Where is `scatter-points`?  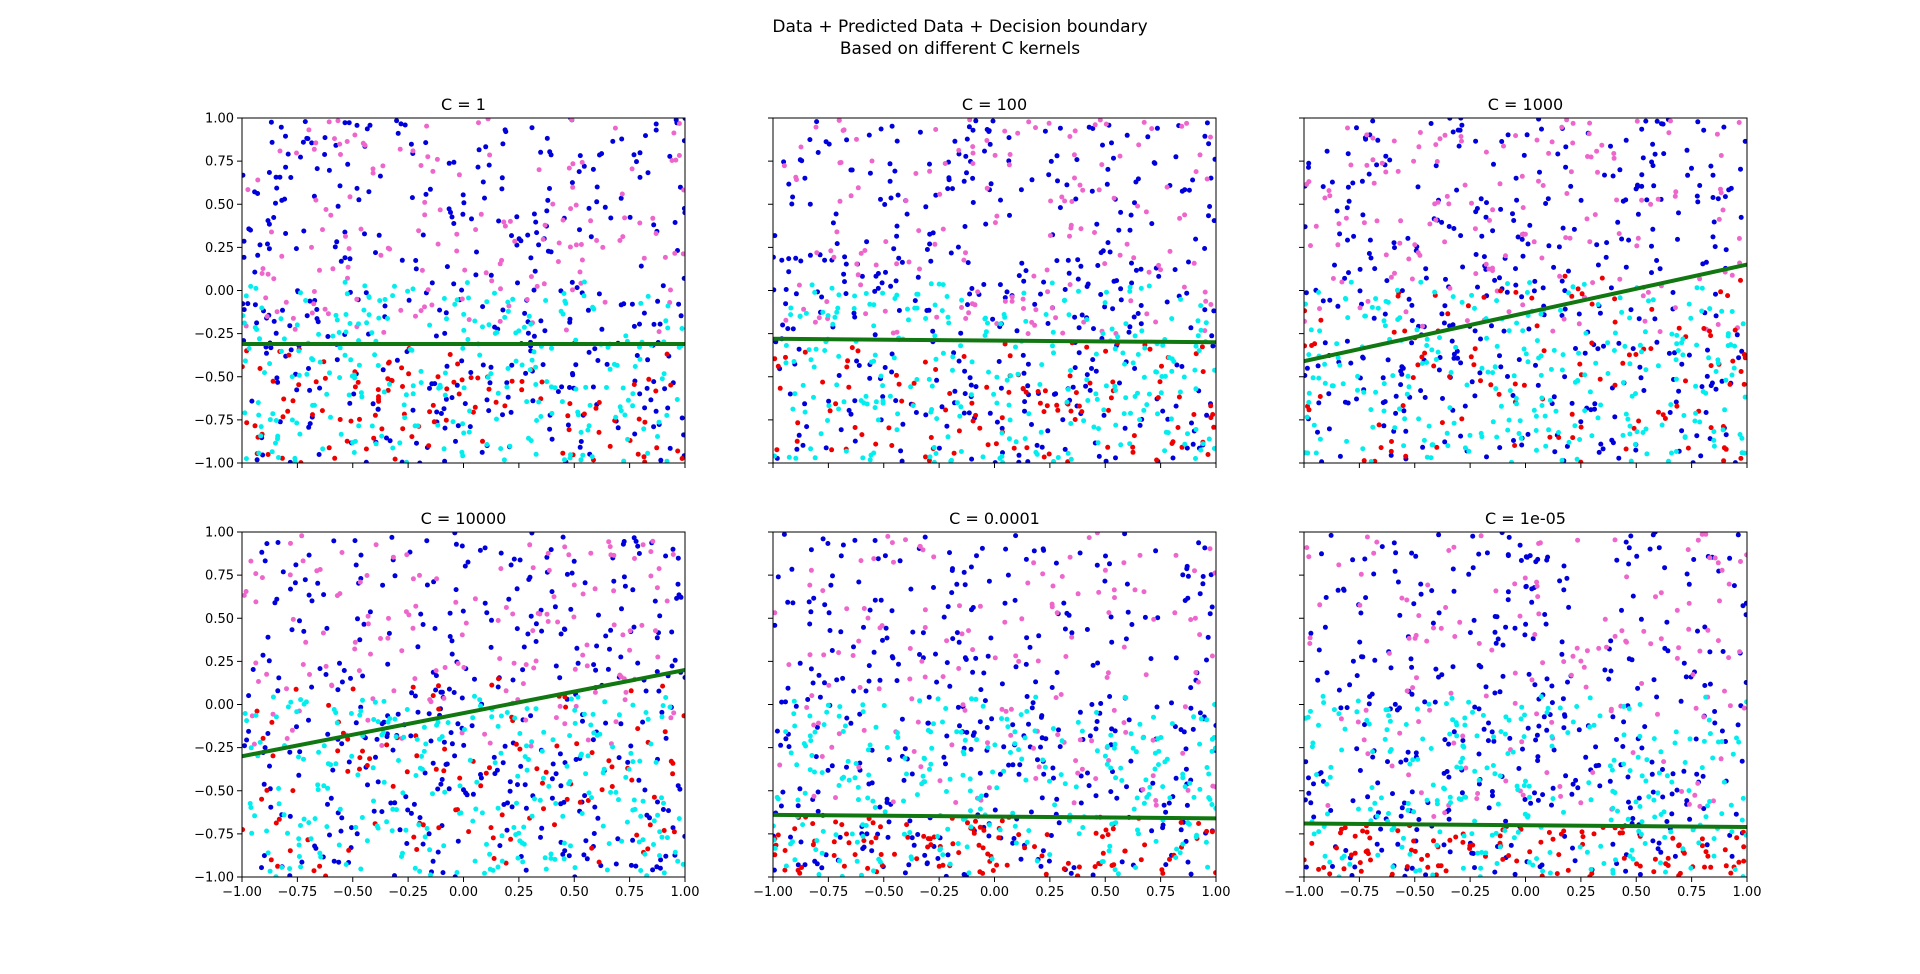
scatter-points is located at coordinates (1525, 704).